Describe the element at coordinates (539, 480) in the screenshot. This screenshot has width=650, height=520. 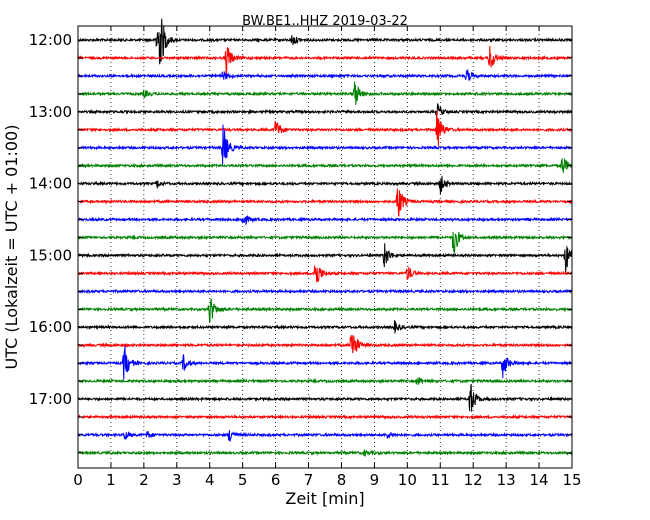
I see `x-tick-label: 14` at that location.